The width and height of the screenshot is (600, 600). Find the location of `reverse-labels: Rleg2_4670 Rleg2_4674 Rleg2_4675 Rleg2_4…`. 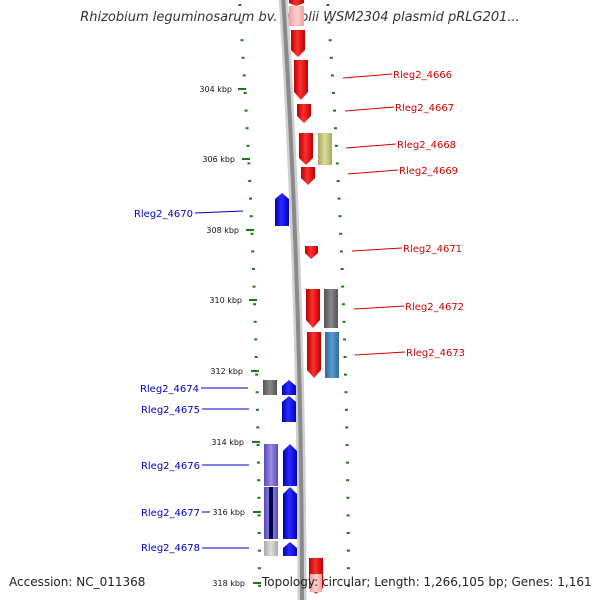

reverse-labels: Rleg2_4670 Rleg2_4674 Rleg2_4675 Rleg2_4… is located at coordinates (191, 381).